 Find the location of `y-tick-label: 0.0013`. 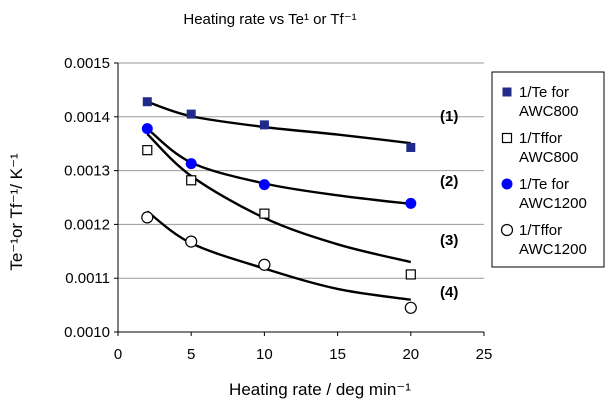

y-tick-label: 0.0013 is located at coordinates (87, 171).